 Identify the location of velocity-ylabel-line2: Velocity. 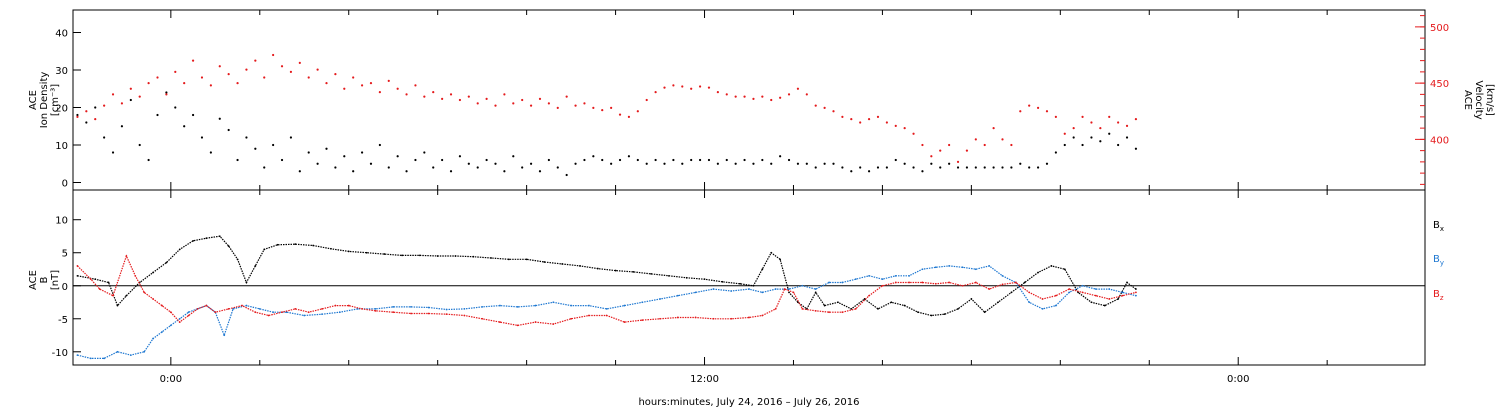
(1478, 99).